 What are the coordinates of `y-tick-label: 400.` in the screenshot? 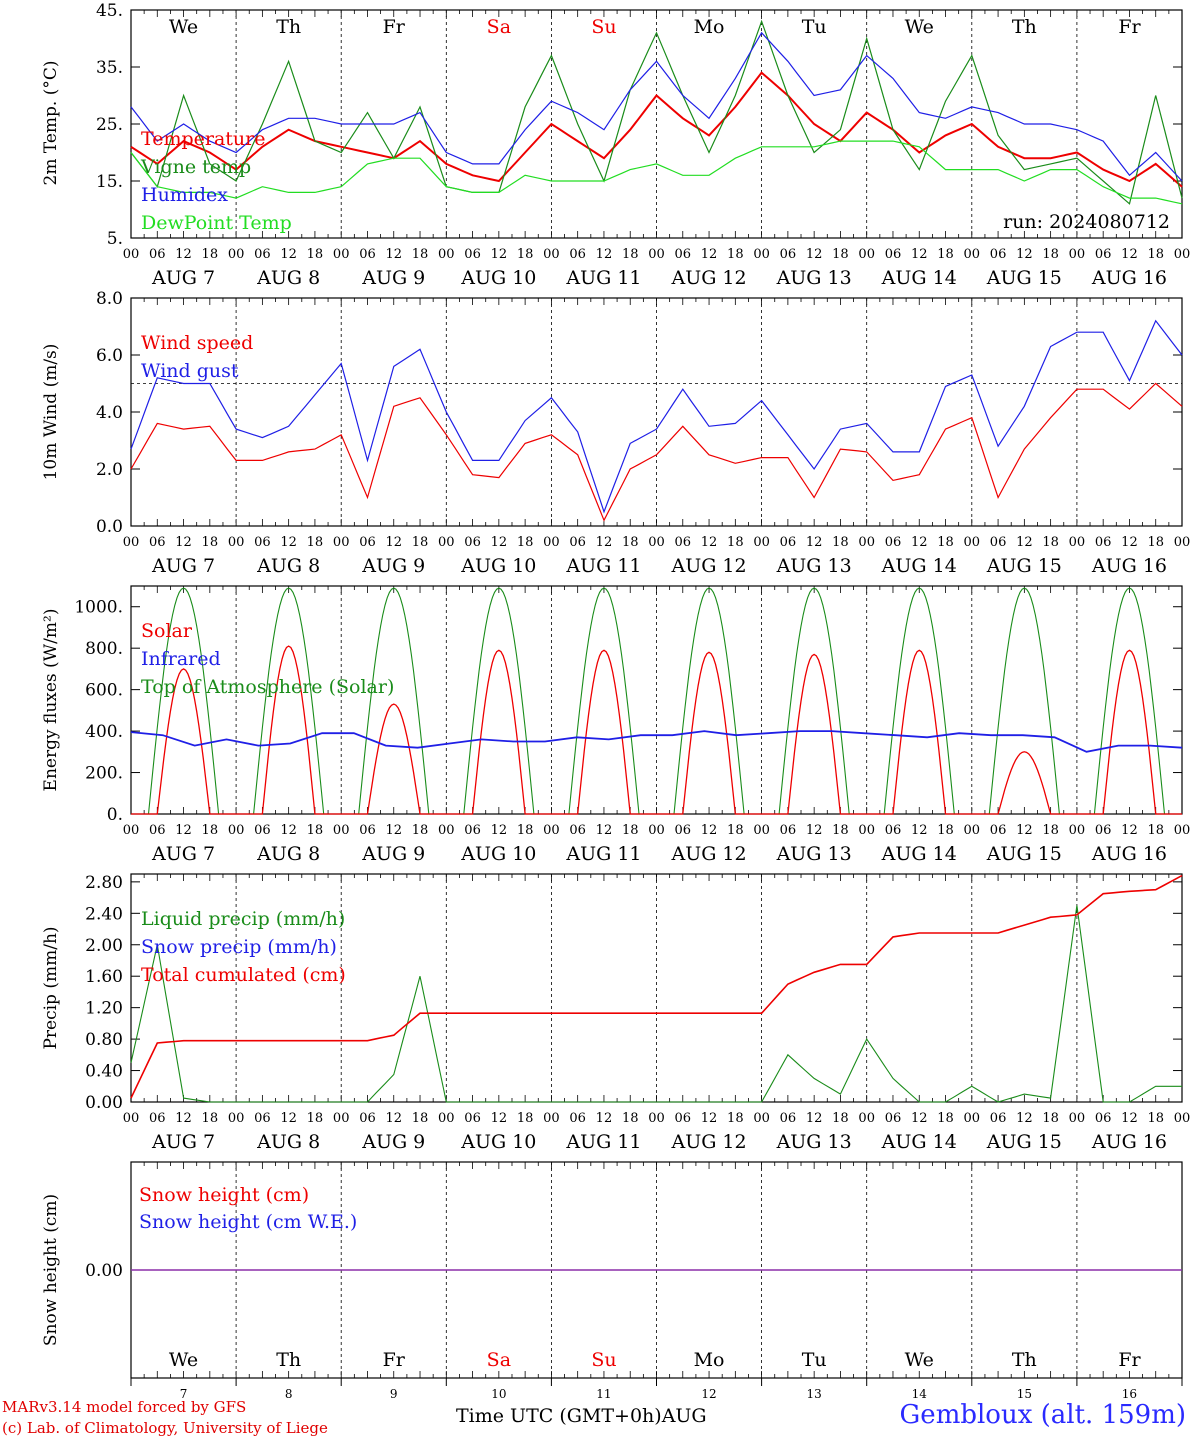 It's located at (104, 732).